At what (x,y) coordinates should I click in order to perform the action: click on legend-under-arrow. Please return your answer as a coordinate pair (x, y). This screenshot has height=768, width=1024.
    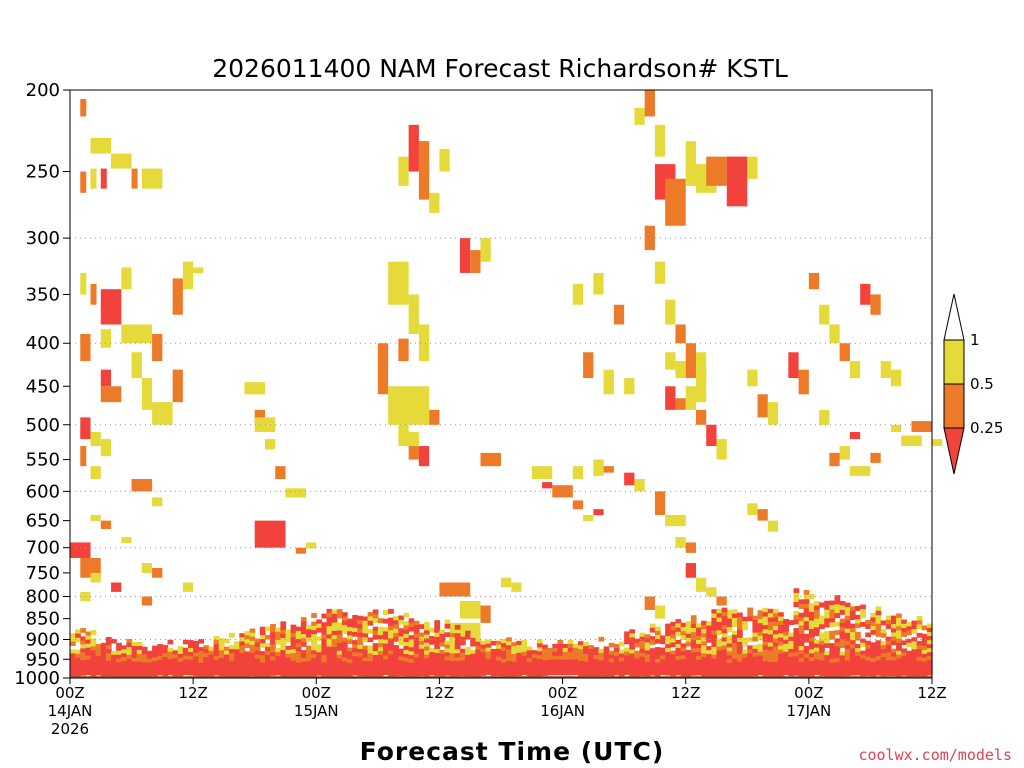
    Looking at the image, I should click on (954, 451).